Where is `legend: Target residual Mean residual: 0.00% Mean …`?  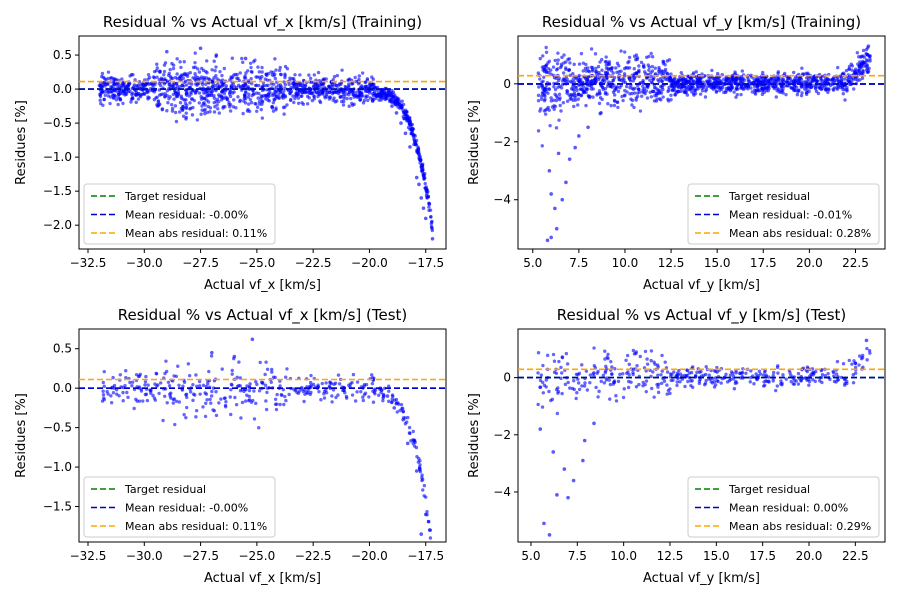
legend: Target residual Mean residual: 0.00% Mean … is located at coordinates (783, 507).